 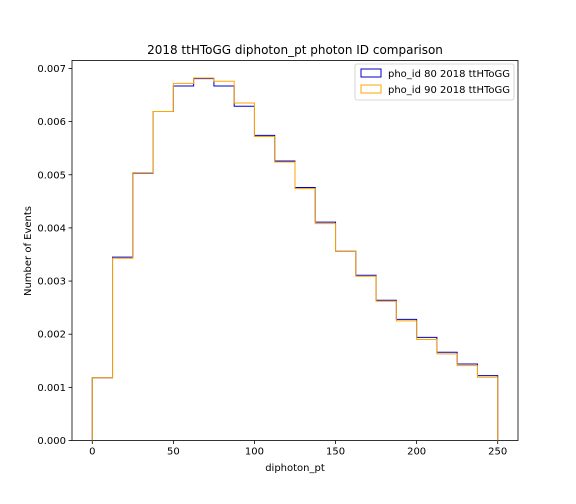 I want to click on y-axis-title: Number of Events, so click(x=28, y=251).